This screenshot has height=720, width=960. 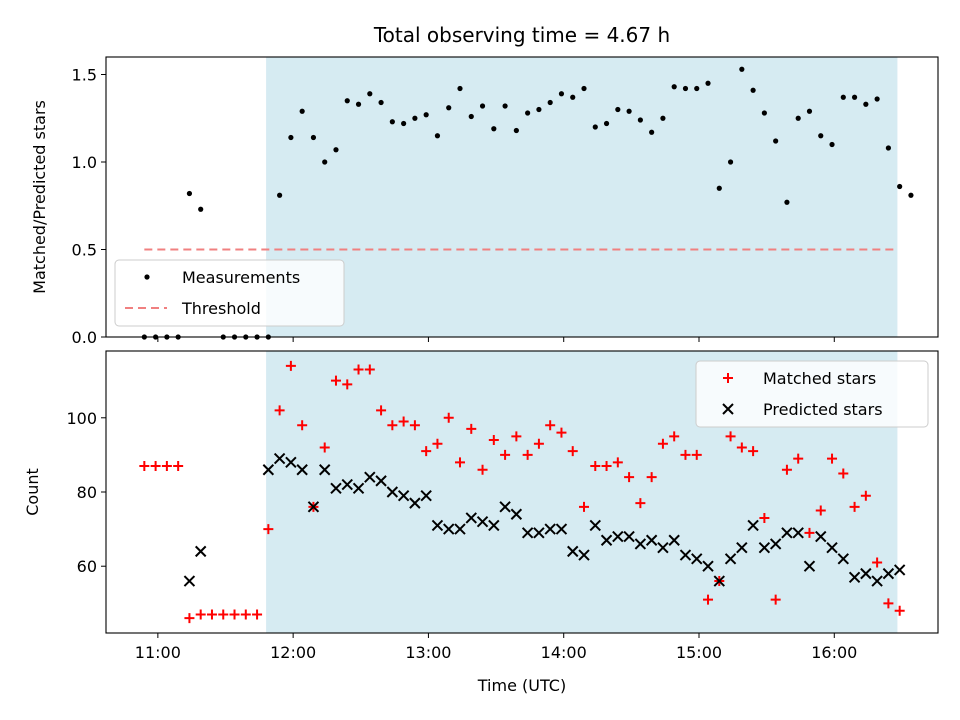 I want to click on x-tick-label: 11:00, so click(x=158, y=652).